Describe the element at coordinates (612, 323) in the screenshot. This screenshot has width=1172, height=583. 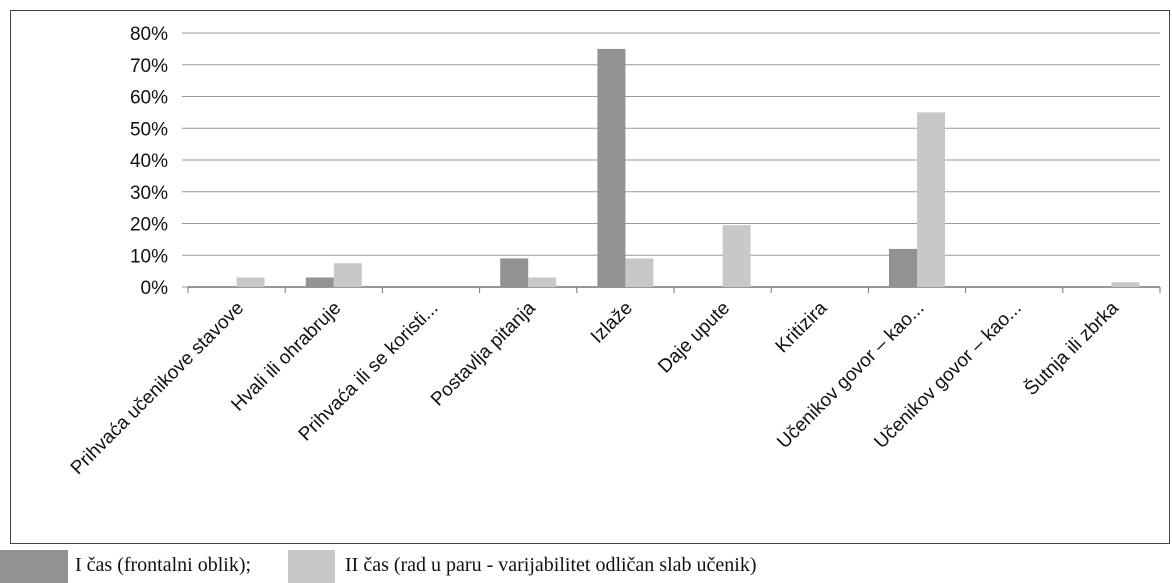
I see `x-category-label: Izlaže` at that location.